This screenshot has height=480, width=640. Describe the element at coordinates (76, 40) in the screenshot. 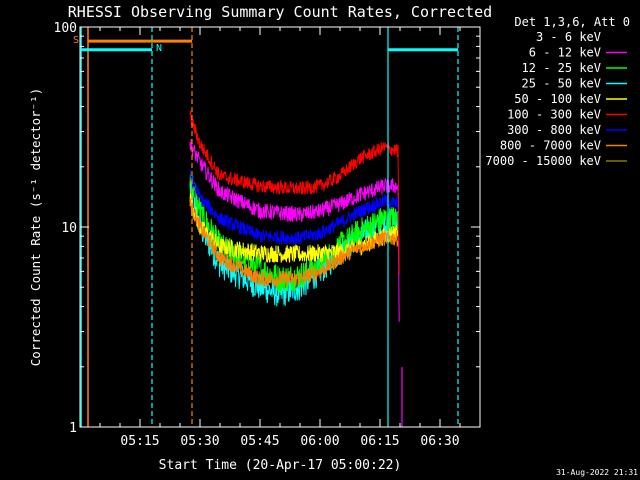

I see `s-marker-label: S` at that location.